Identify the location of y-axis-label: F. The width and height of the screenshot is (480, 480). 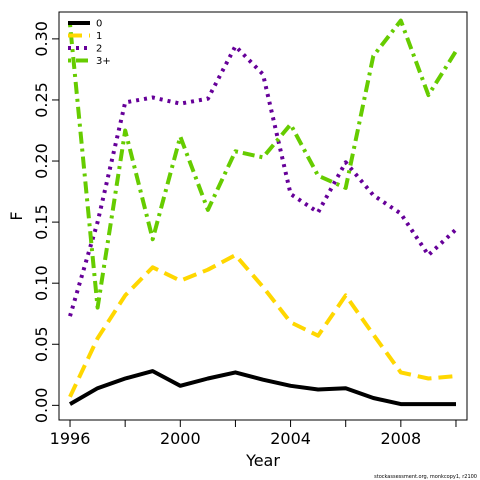
(16, 215).